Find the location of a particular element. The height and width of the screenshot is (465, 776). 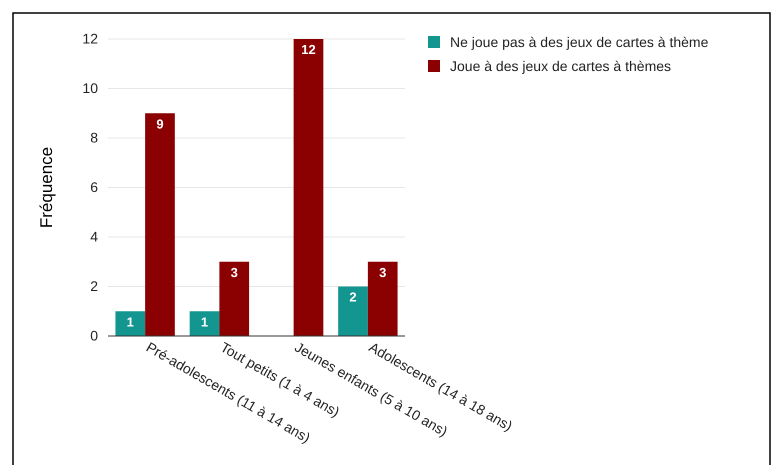

y-axis-title: Fréquence is located at coordinates (46, 187).